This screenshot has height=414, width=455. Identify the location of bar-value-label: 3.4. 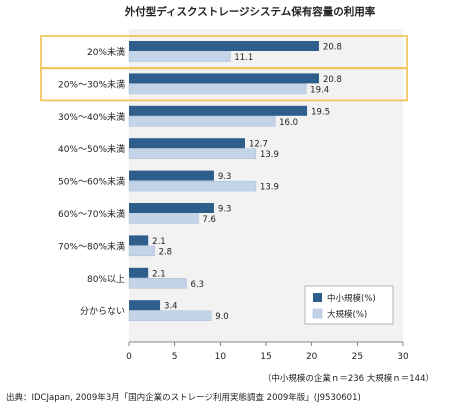
(171, 307).